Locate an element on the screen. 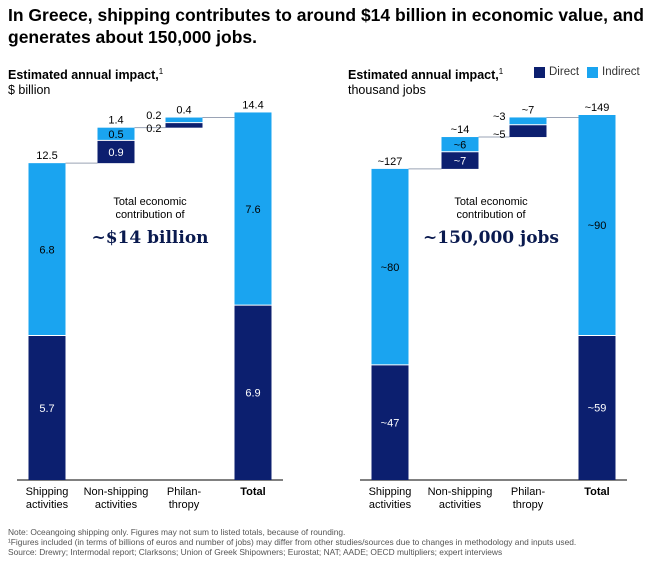  right-indirect-label-3: ~90 is located at coordinates (597, 226).